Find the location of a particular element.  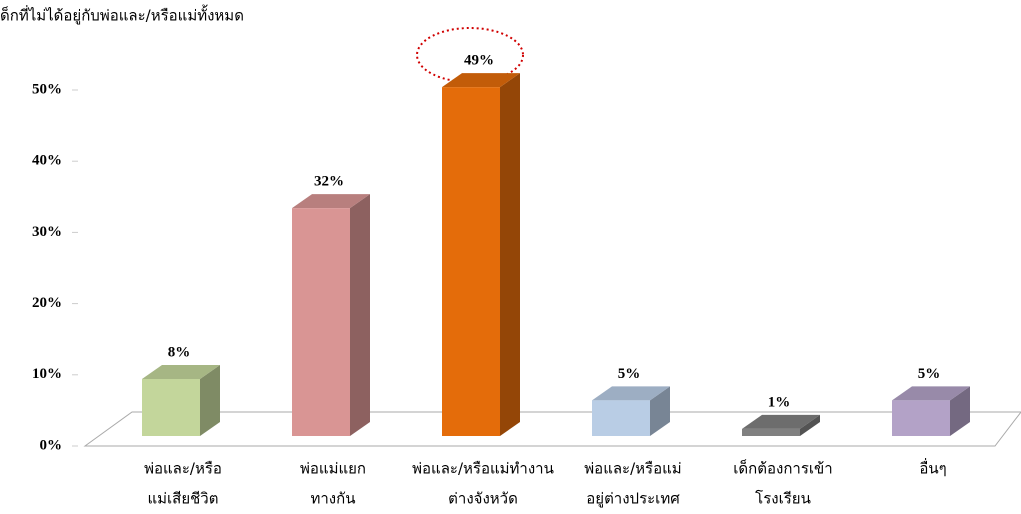

floor is located at coordinates (552, 429).